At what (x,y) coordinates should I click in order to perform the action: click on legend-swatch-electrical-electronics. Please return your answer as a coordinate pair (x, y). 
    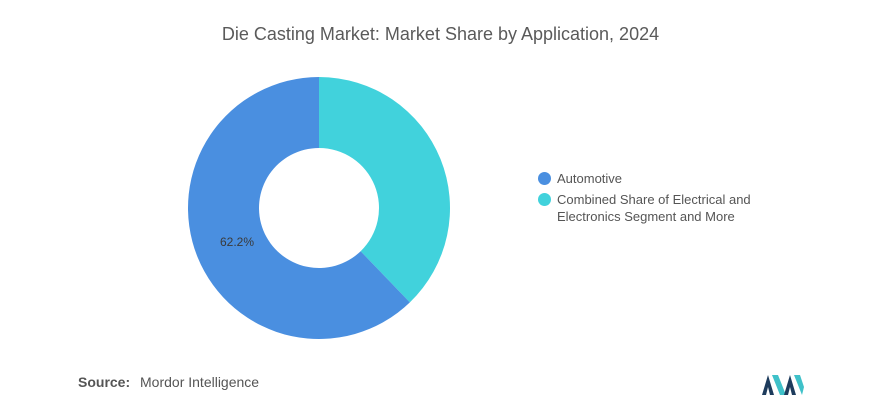
    Looking at the image, I should click on (544, 199).